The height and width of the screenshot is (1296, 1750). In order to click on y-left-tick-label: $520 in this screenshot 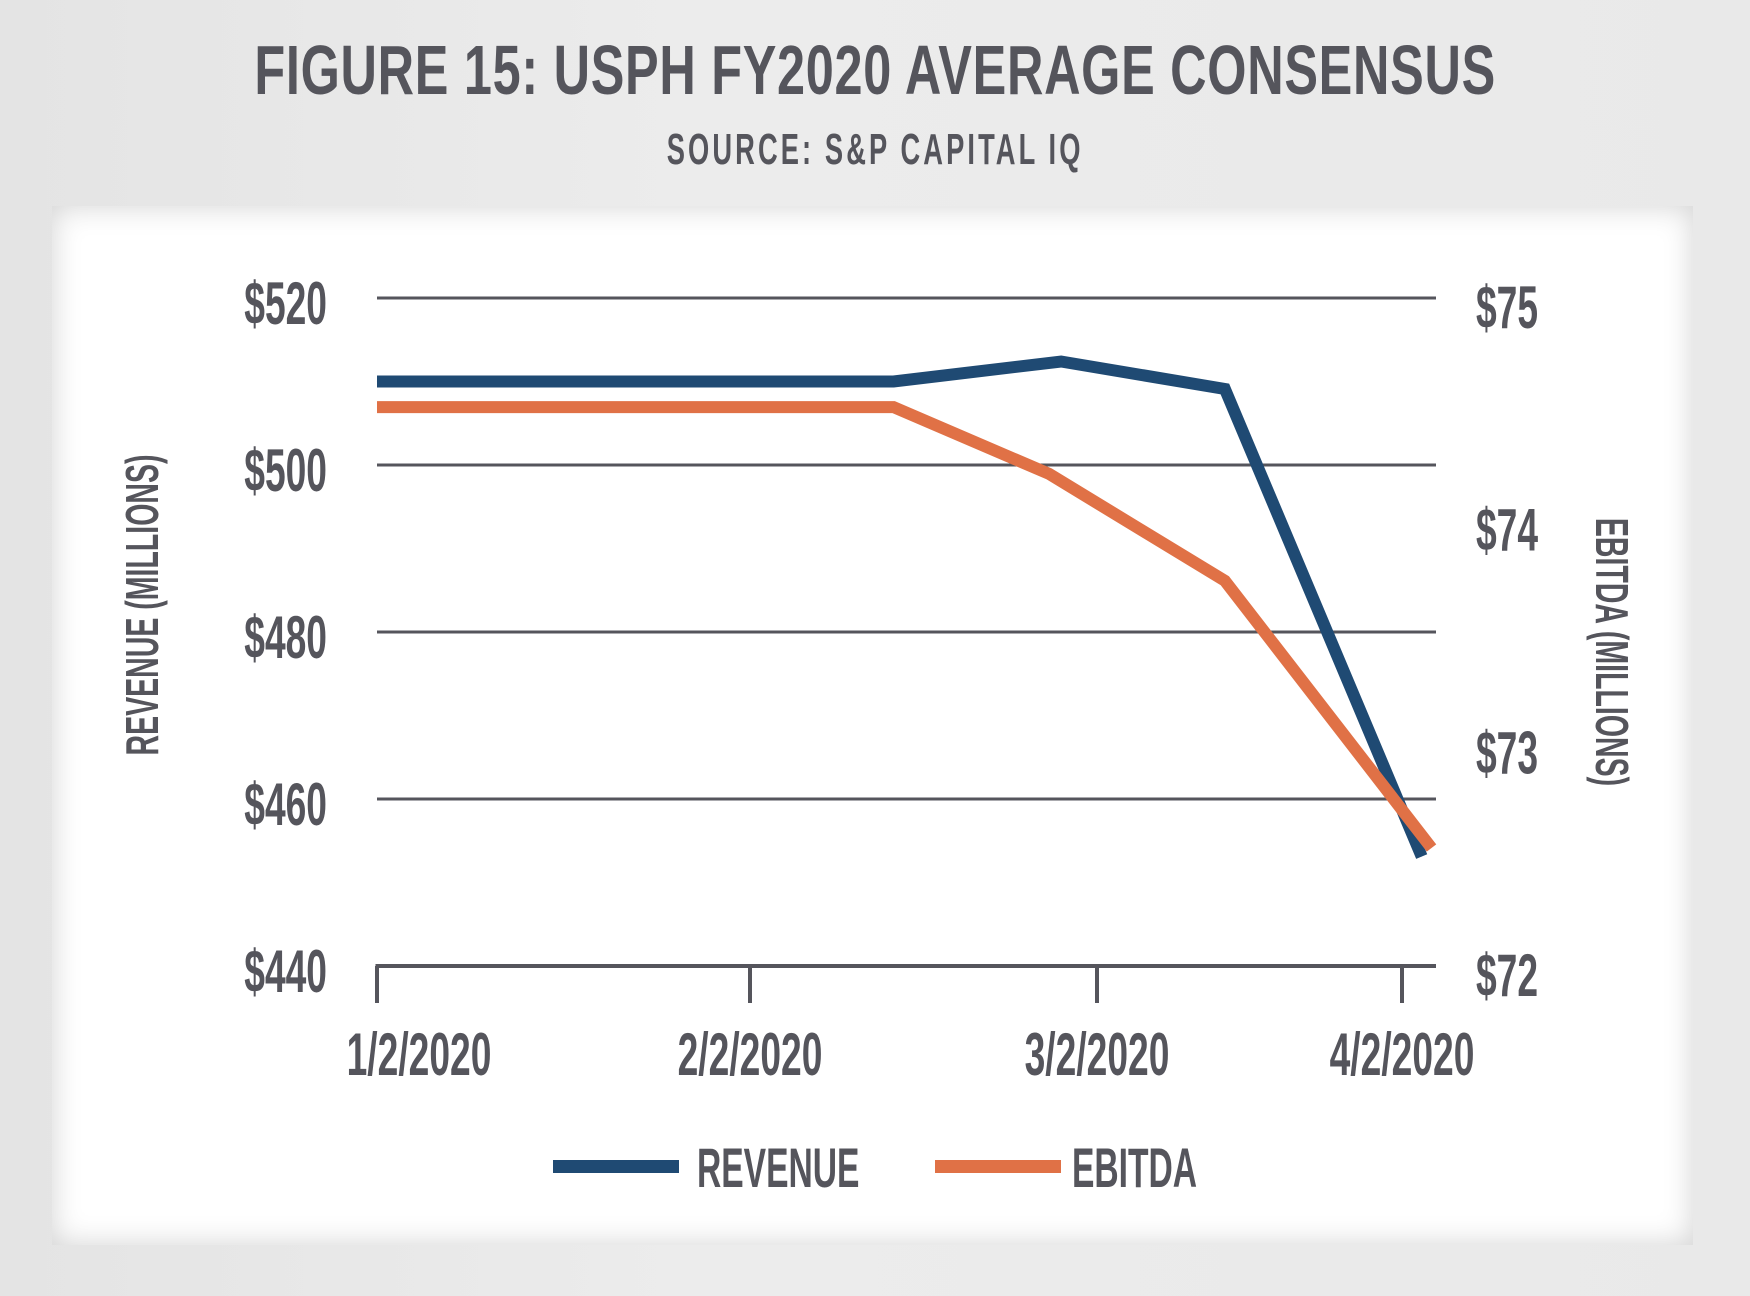, I will do `click(285, 303)`.